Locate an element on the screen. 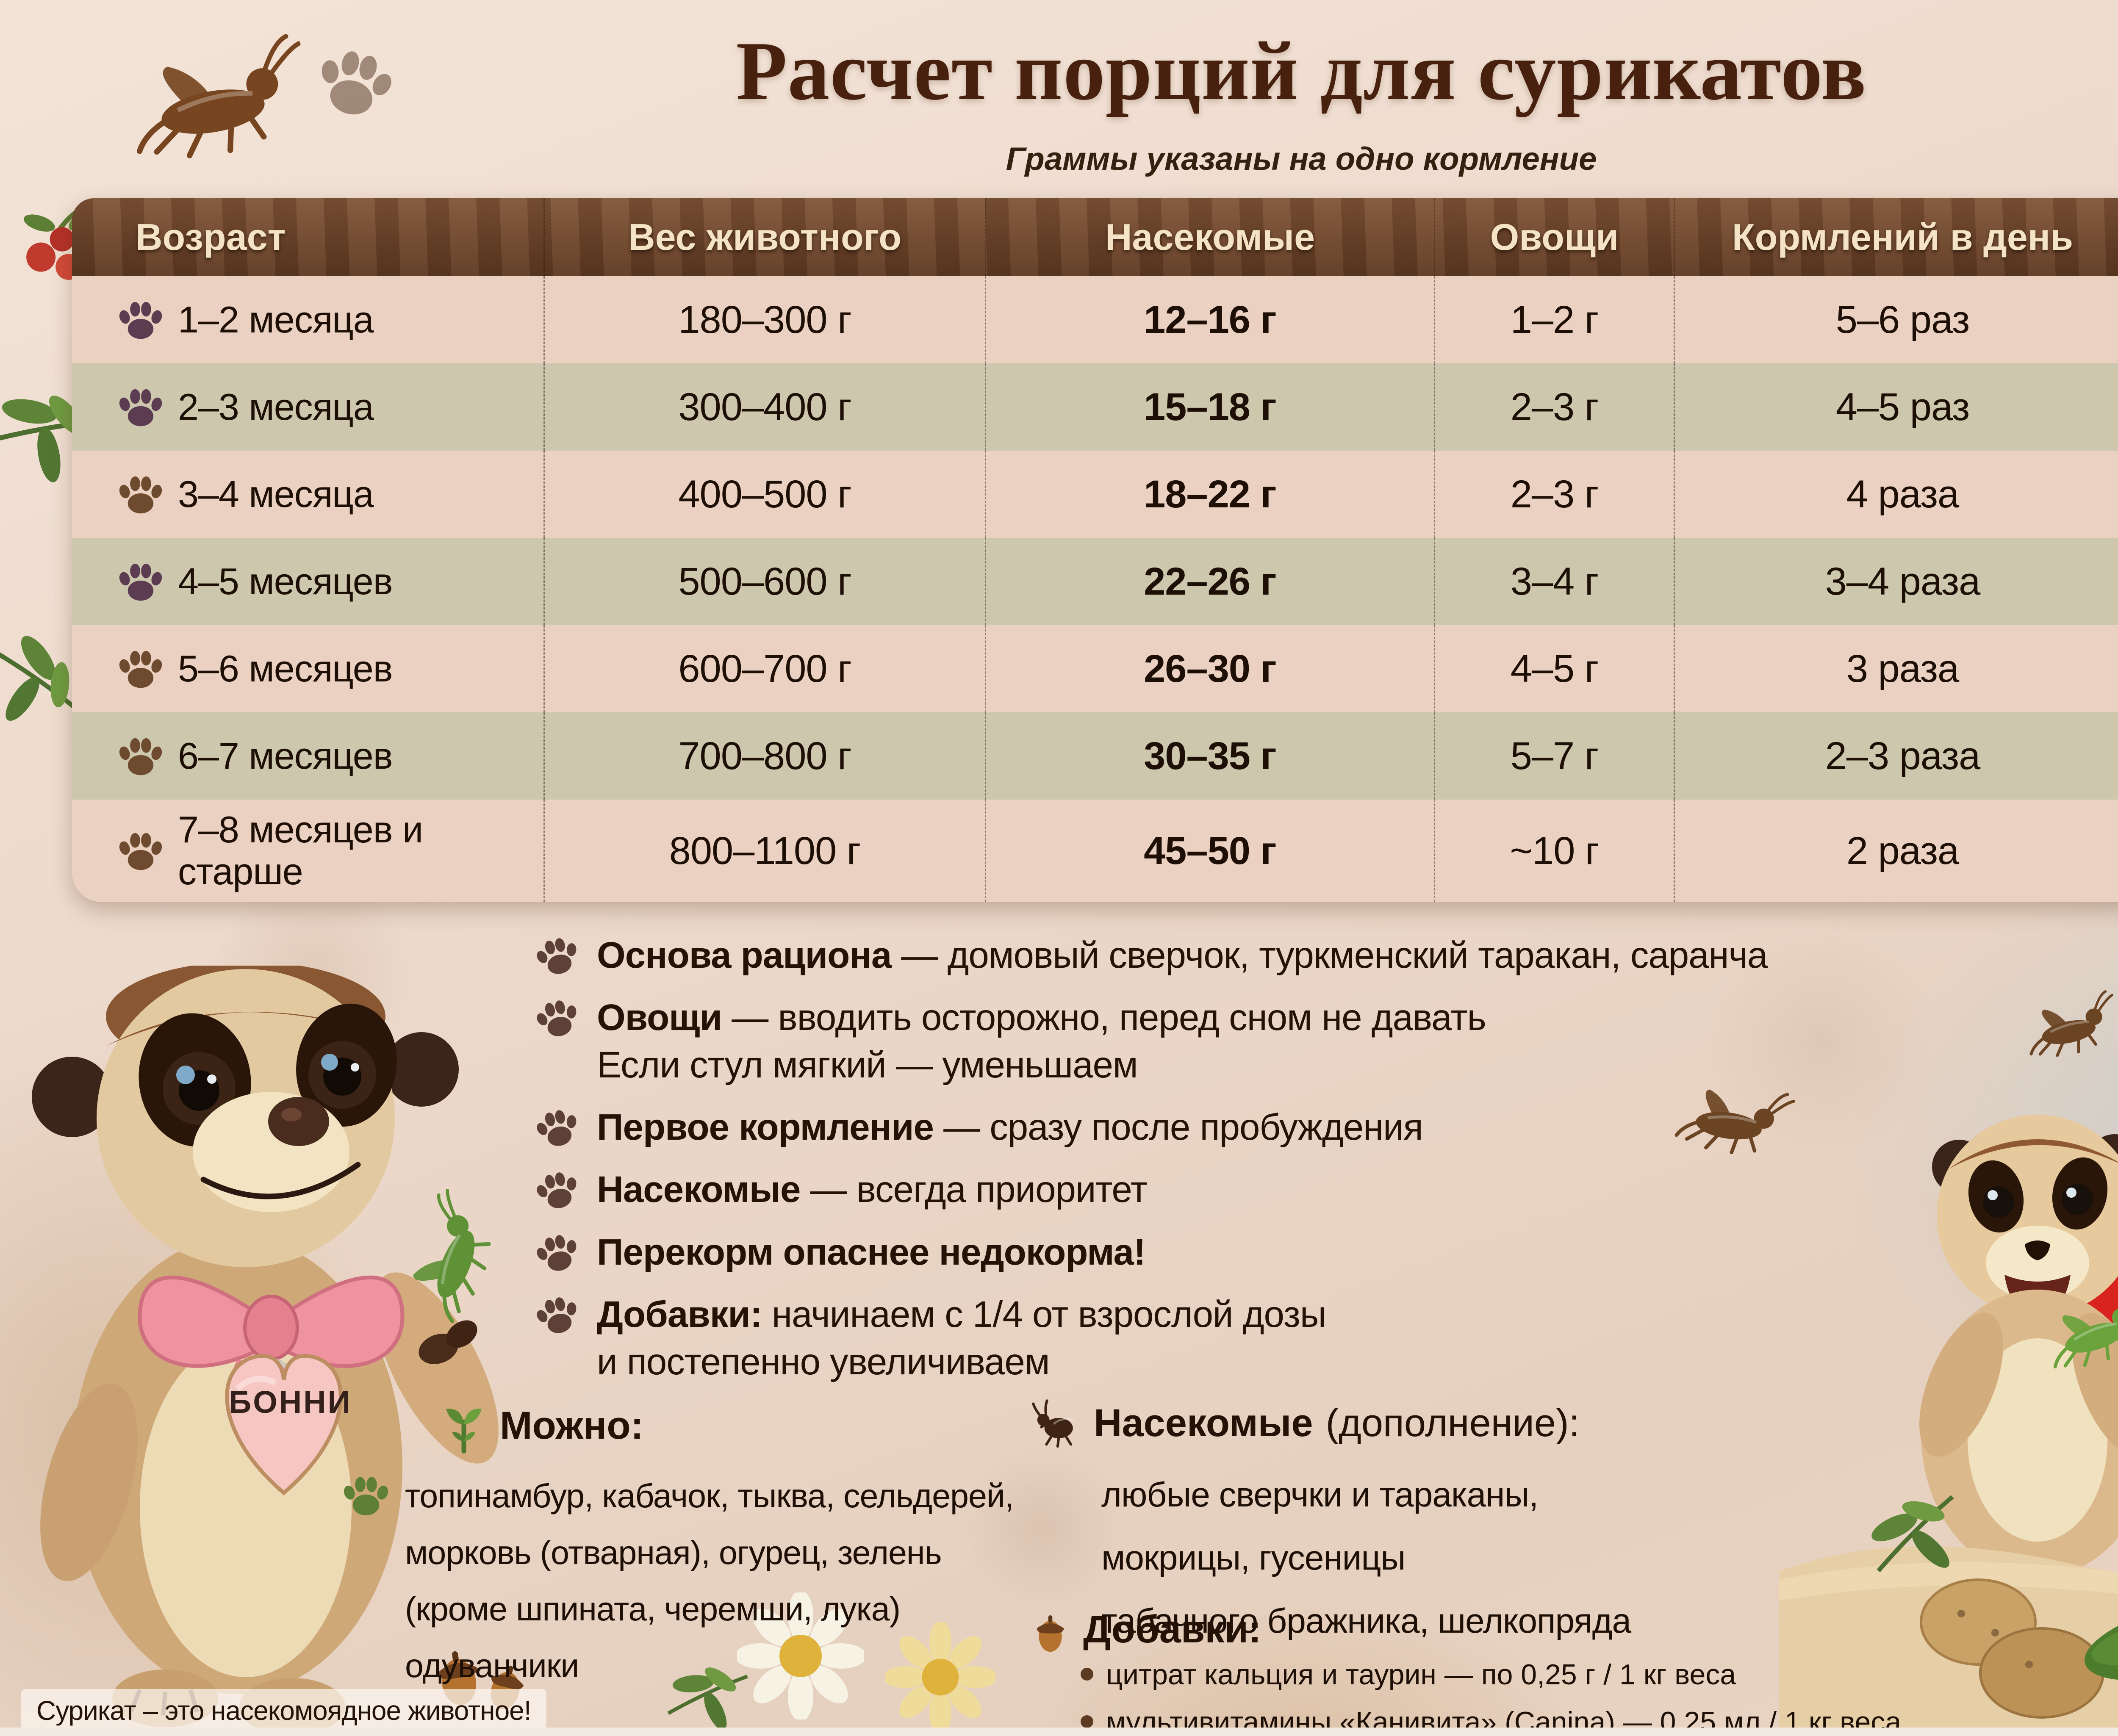  cell-weight: 500–600 г is located at coordinates (765, 581).